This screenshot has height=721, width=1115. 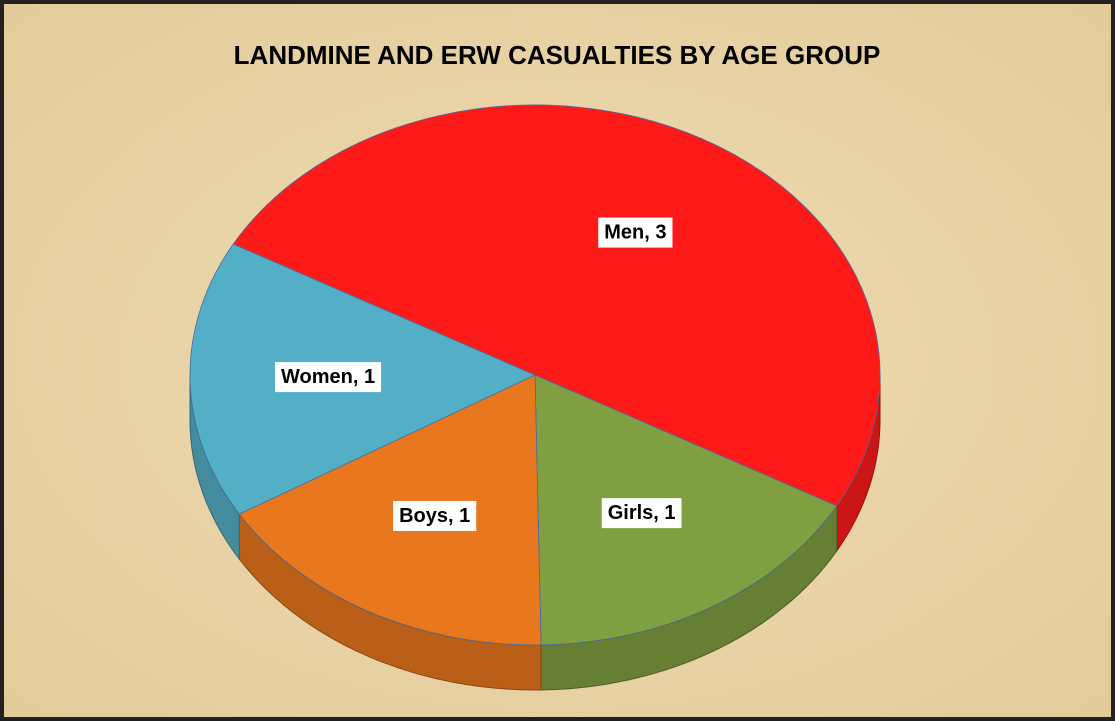 I want to click on data-label: Boys, 1, so click(x=434, y=516).